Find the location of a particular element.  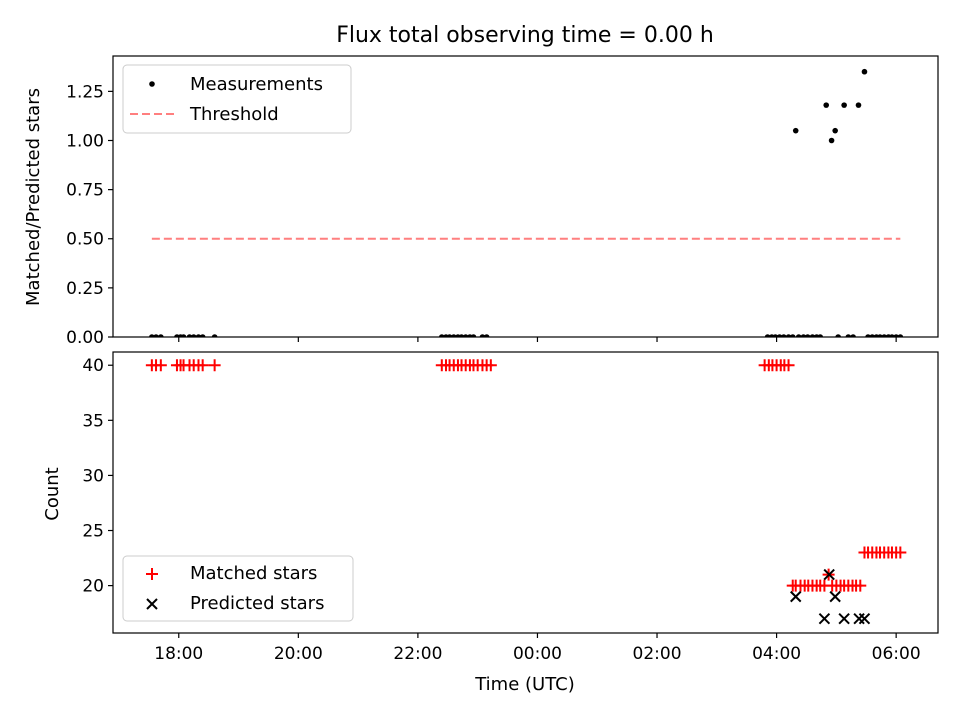

bottom-legend-box is located at coordinates (238, 588).